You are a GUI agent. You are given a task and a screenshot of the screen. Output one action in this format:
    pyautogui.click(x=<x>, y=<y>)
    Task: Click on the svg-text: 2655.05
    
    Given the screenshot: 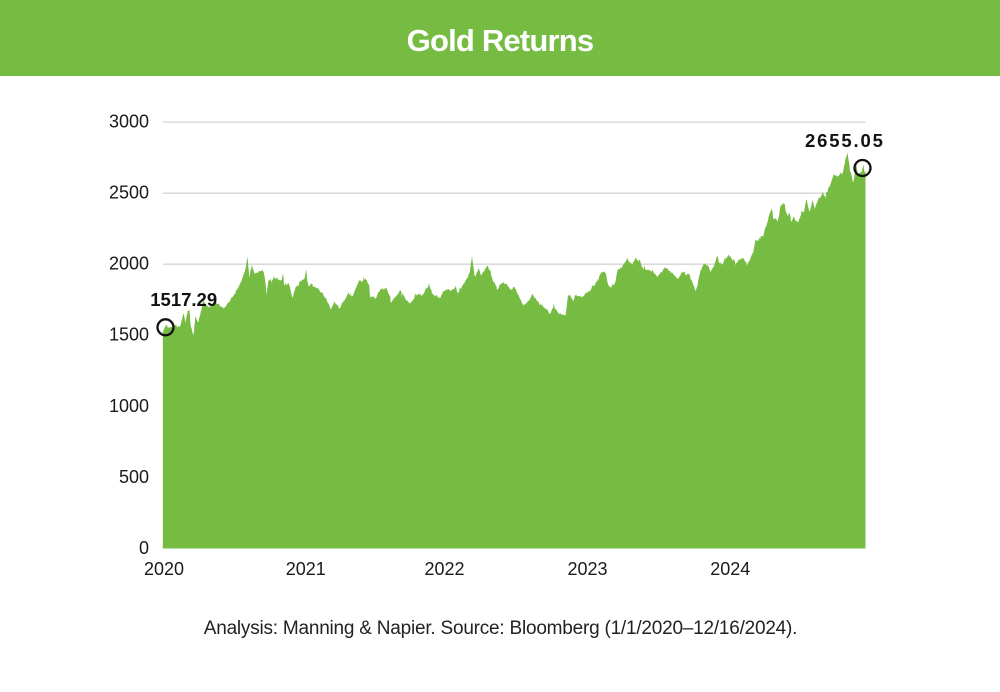 What is the action you would take?
    pyautogui.click(x=845, y=140)
    